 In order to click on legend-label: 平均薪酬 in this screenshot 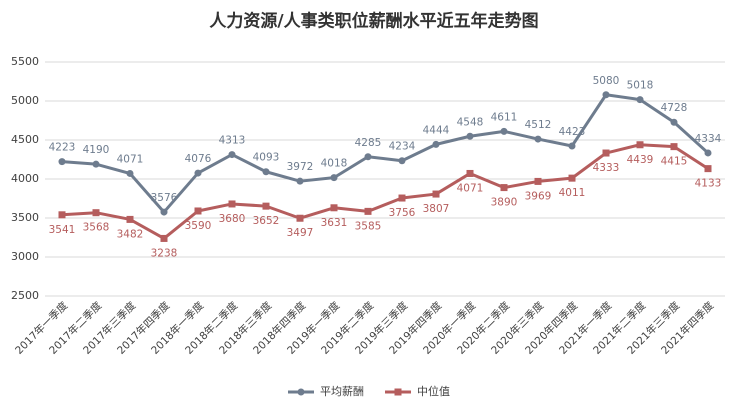, I will do `click(342, 391)`.